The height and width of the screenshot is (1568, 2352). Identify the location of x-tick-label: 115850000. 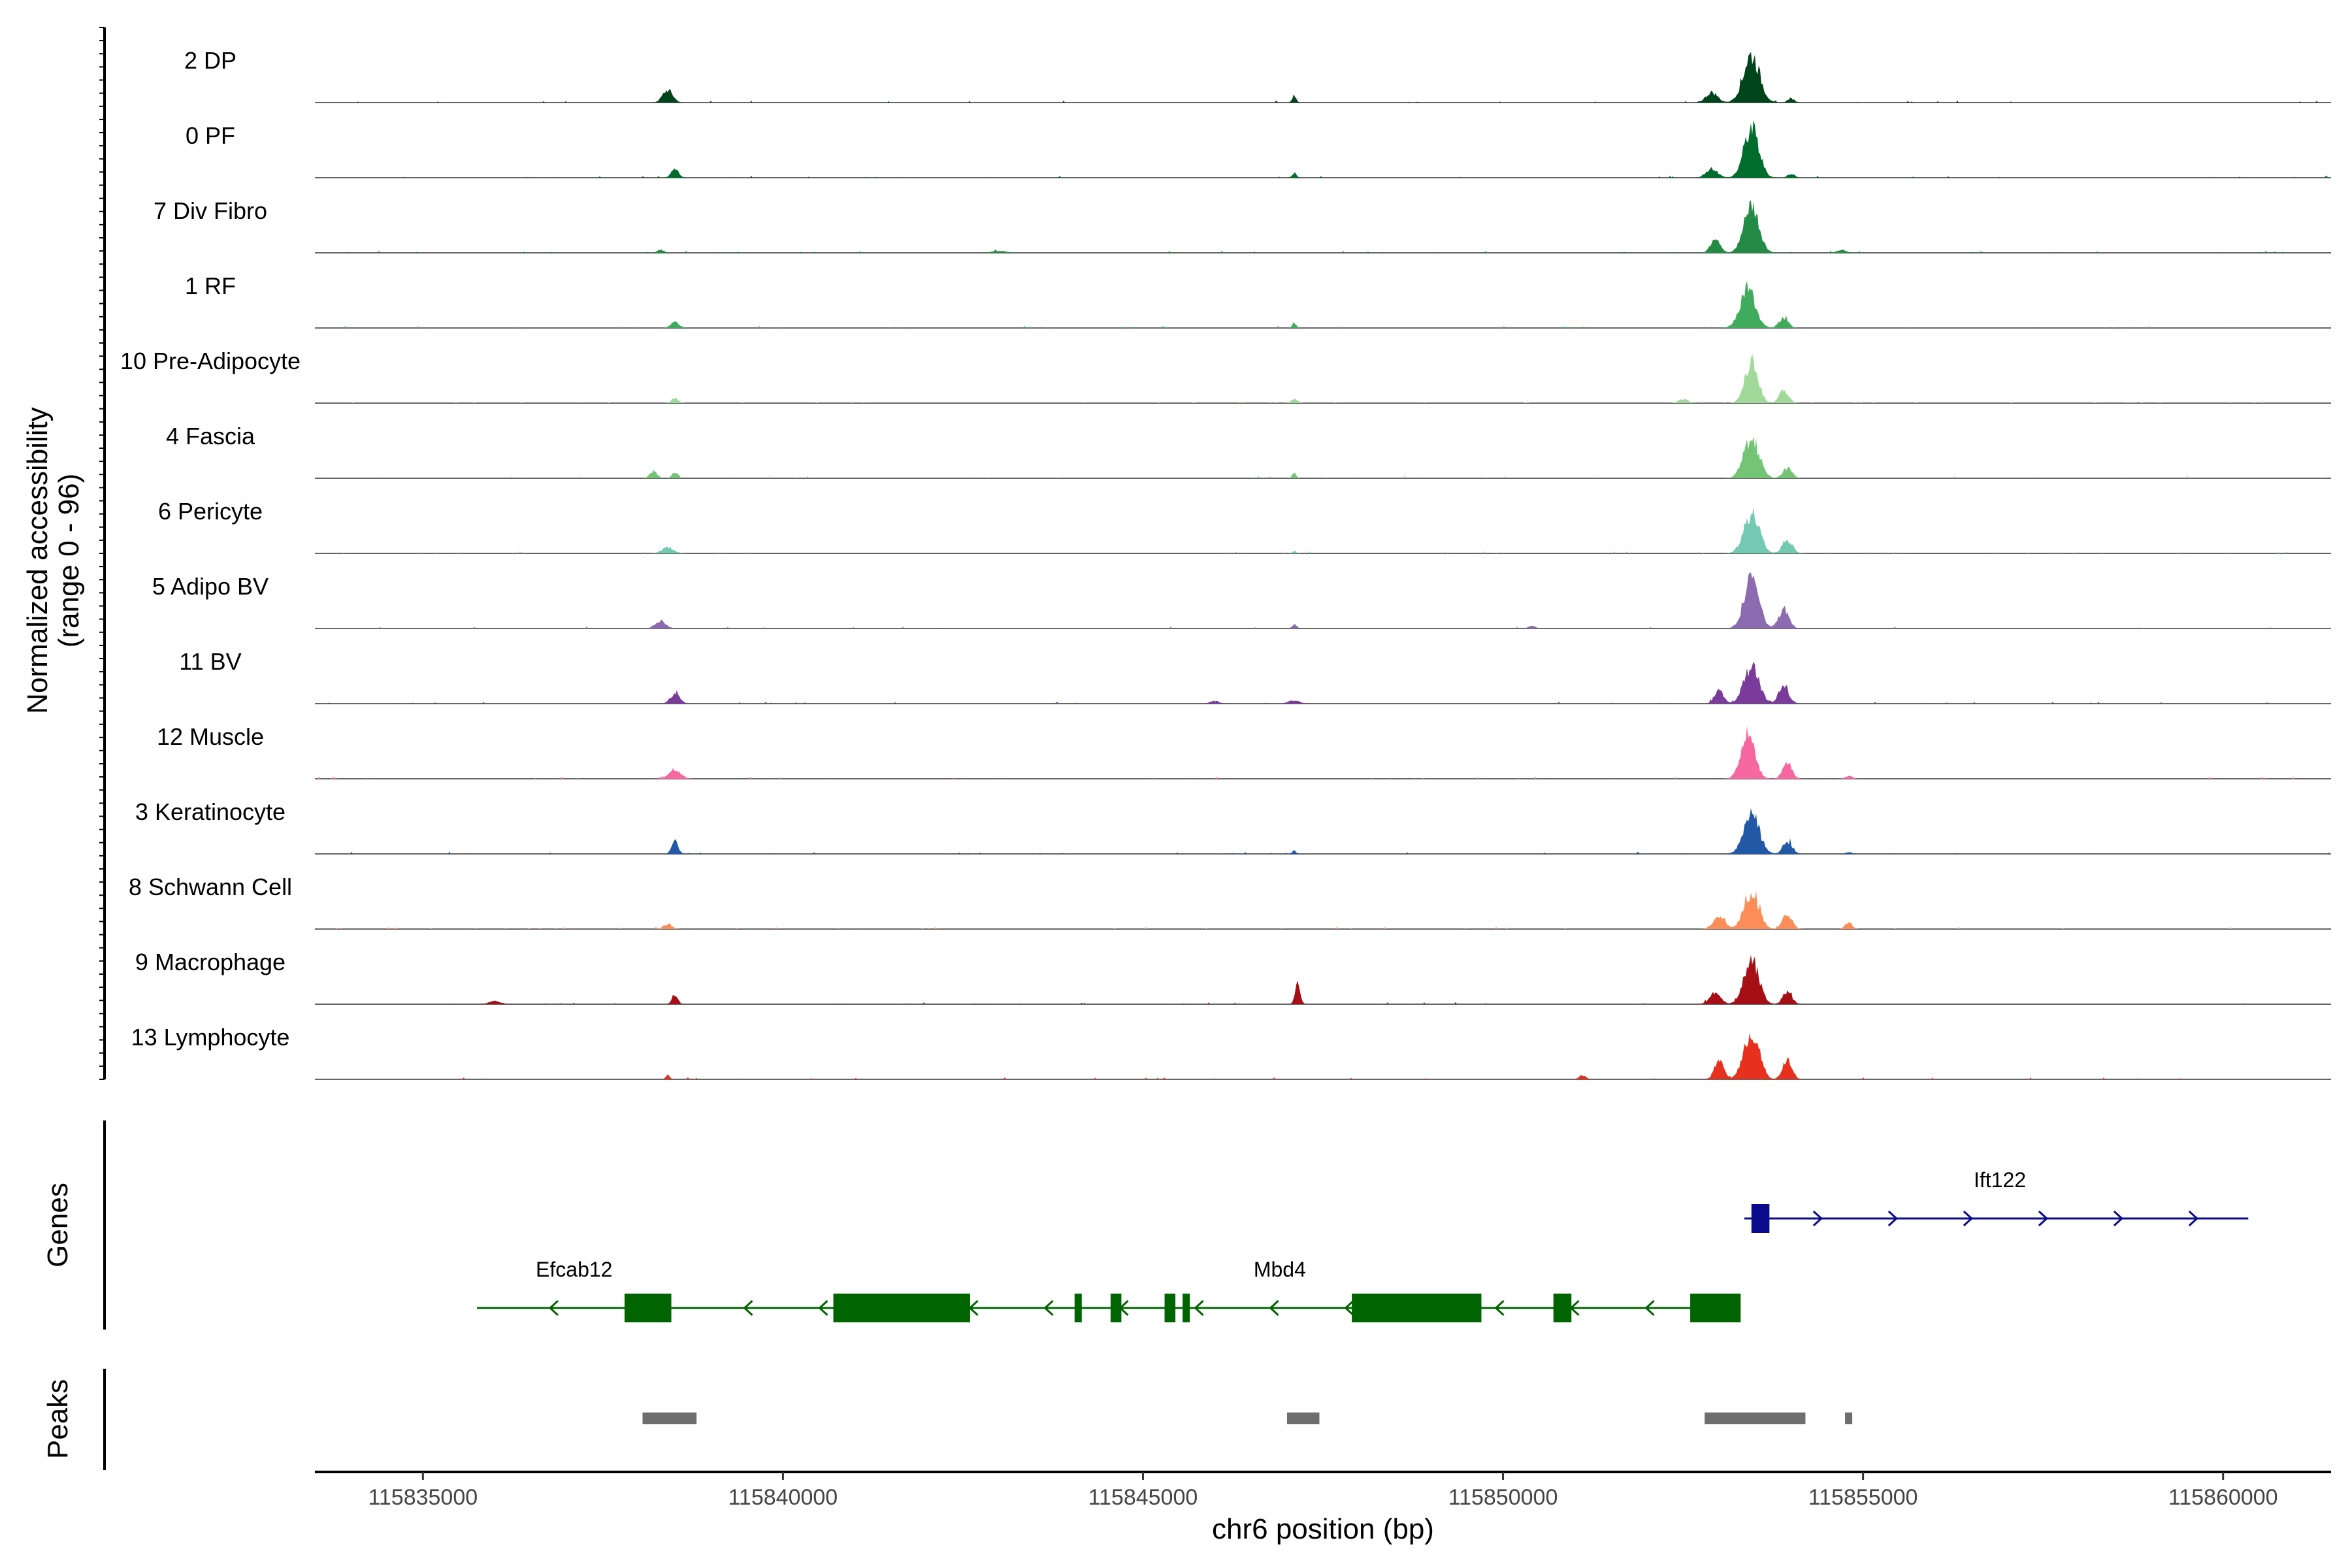
(1503, 1497).